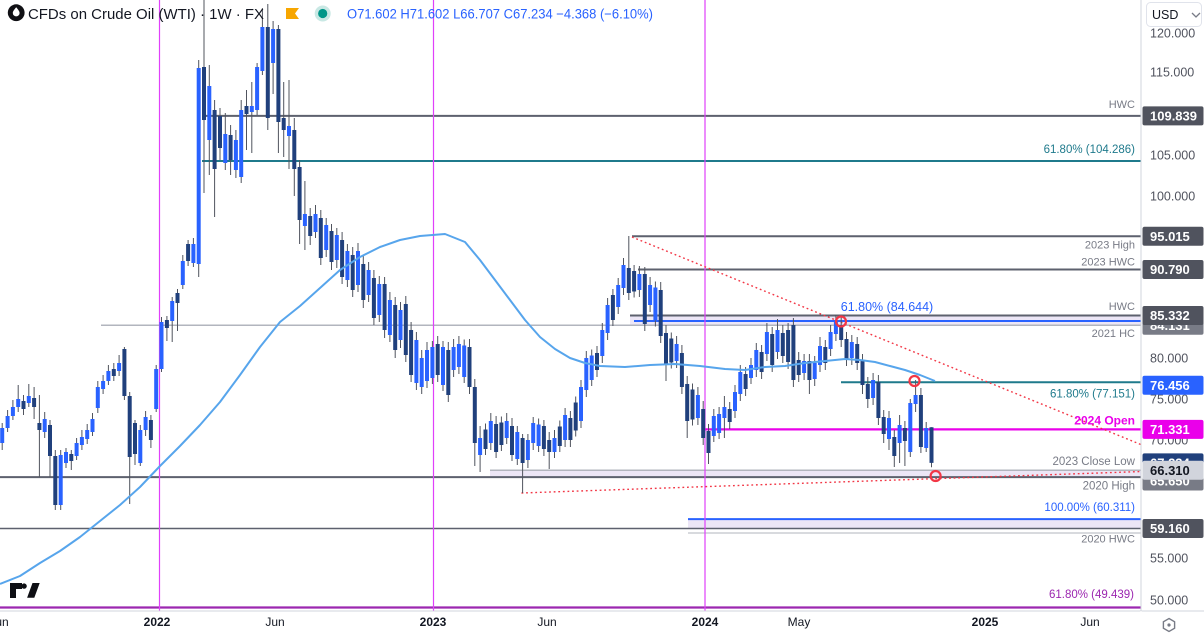 This screenshot has height=636, width=1204. I want to click on svg-text: 2021 HC, so click(1113, 334).